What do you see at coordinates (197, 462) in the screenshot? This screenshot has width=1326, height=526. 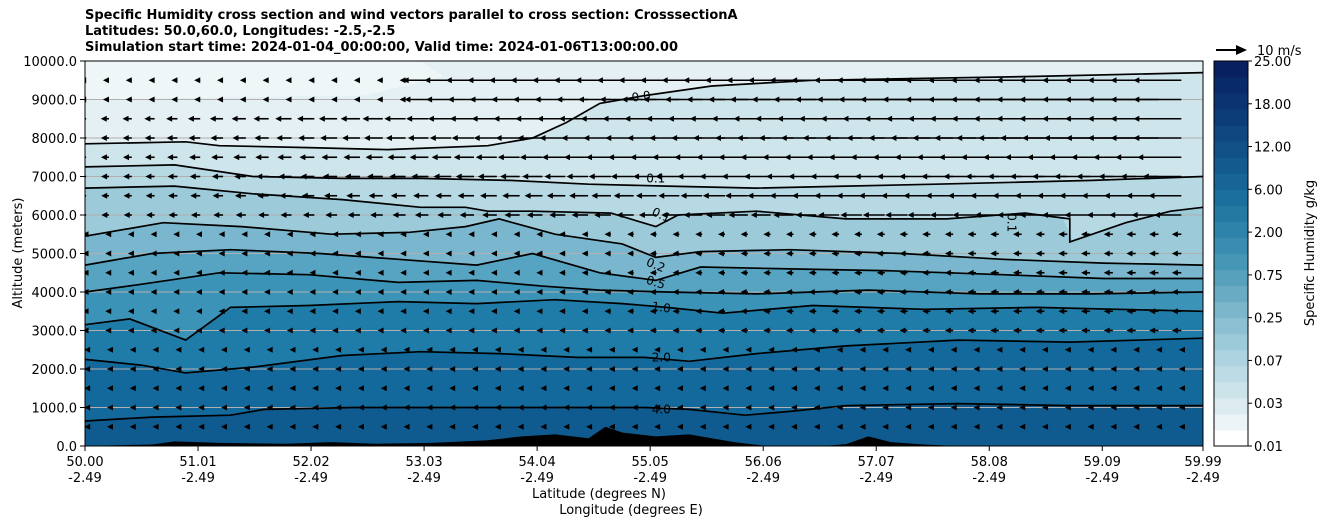 I see `x-tick-label-lat: 51.01` at bounding box center [197, 462].